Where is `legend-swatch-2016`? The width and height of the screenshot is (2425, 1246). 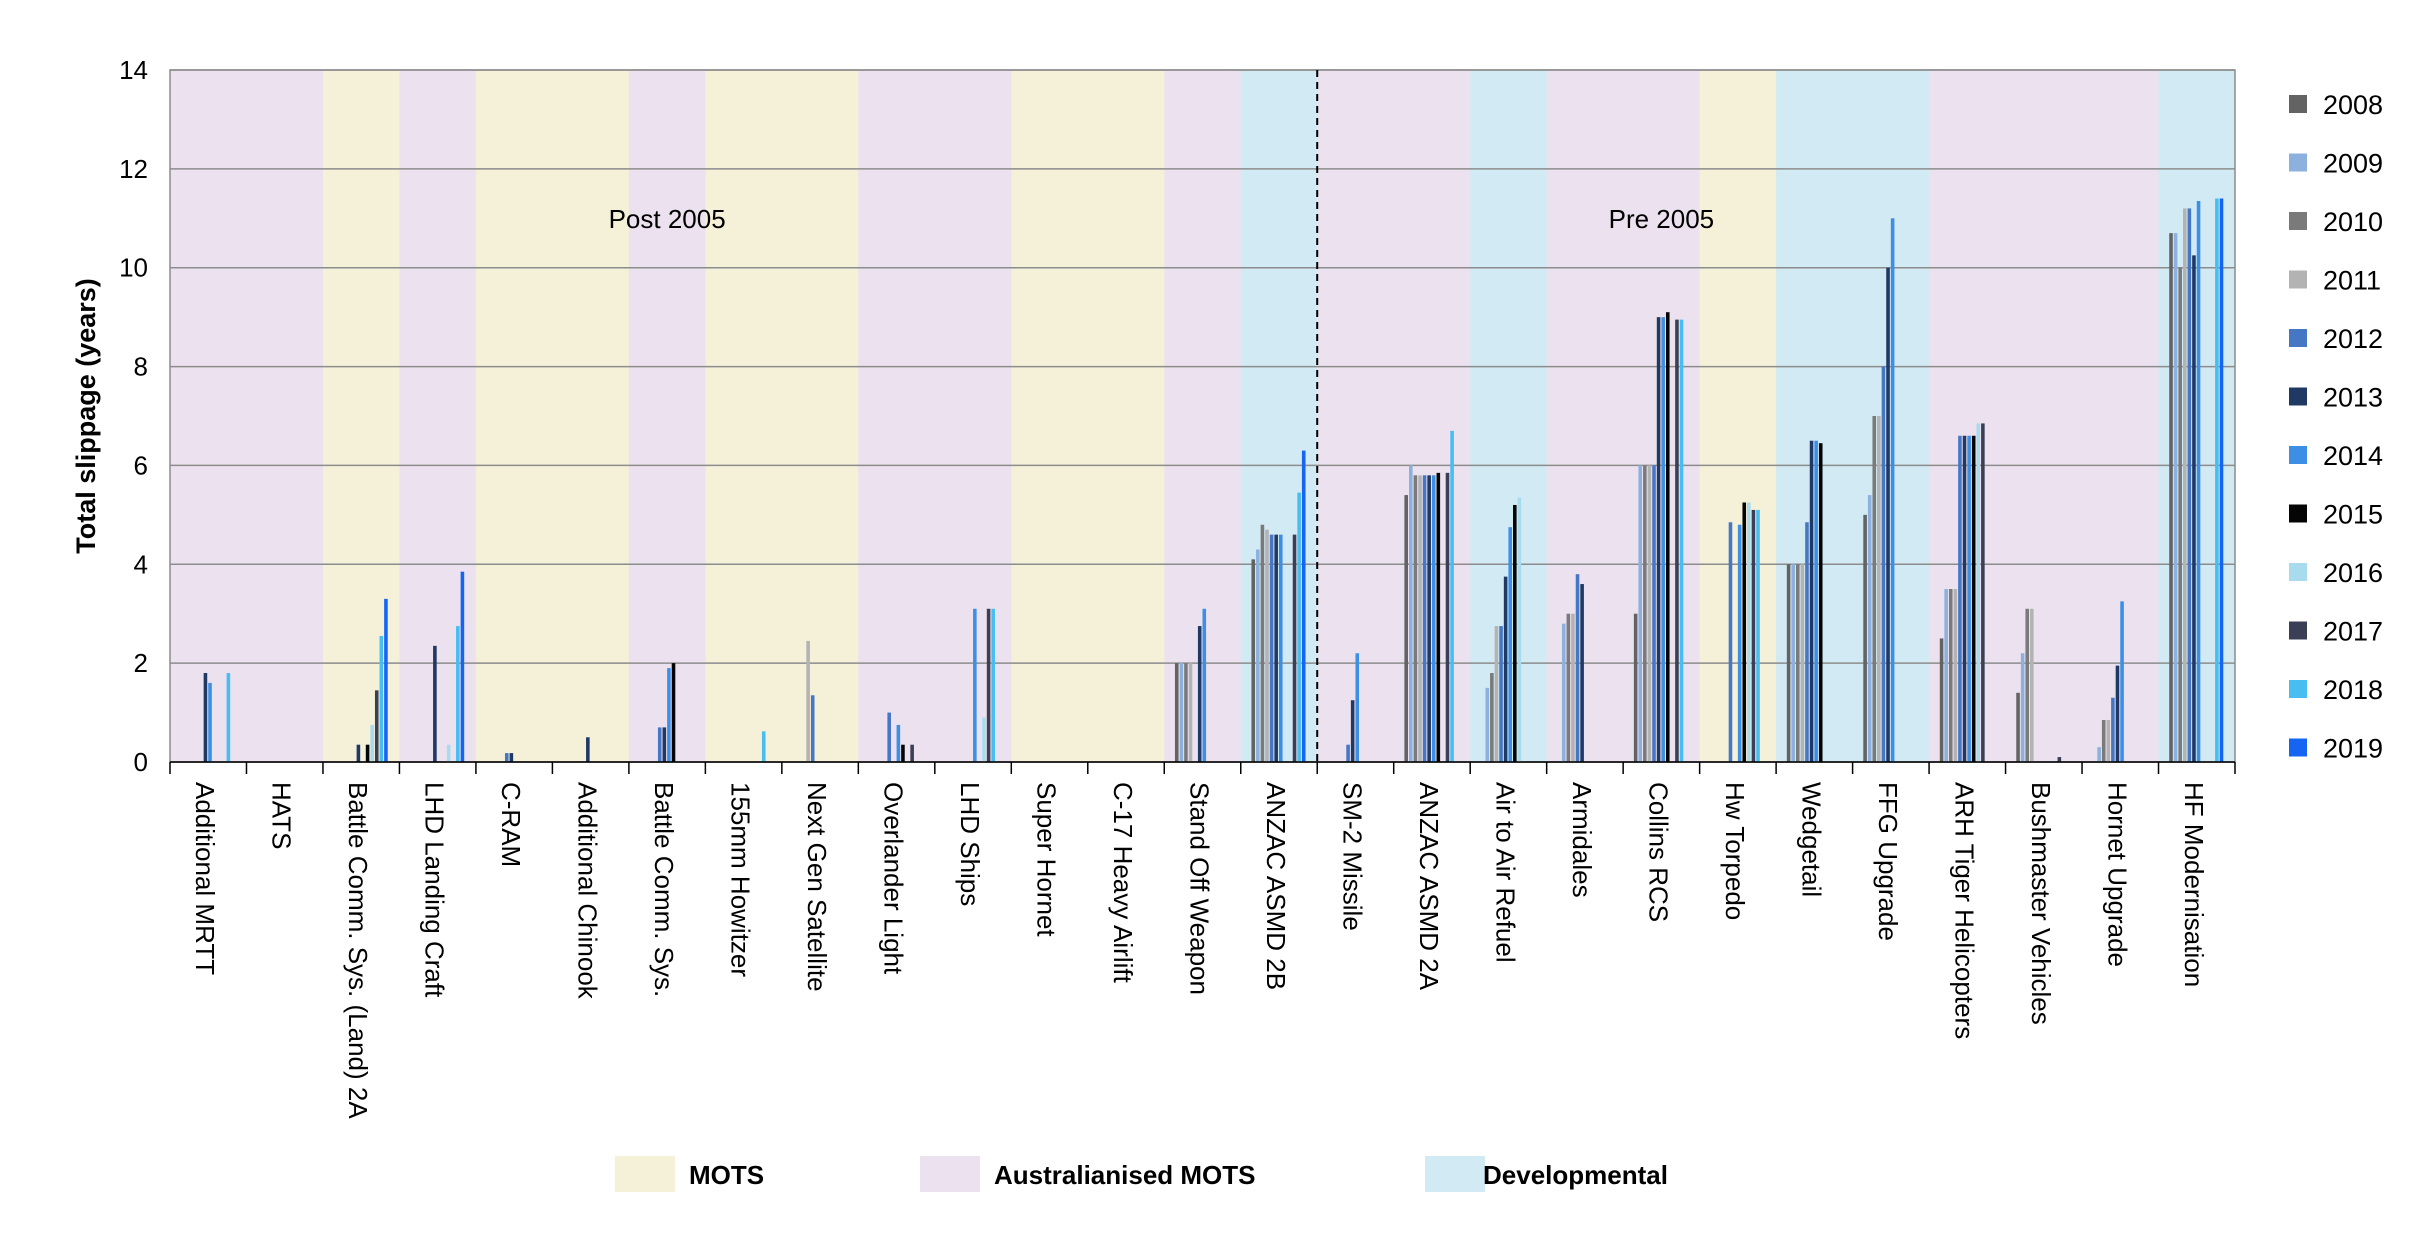
legend-swatch-2016 is located at coordinates (2298, 572).